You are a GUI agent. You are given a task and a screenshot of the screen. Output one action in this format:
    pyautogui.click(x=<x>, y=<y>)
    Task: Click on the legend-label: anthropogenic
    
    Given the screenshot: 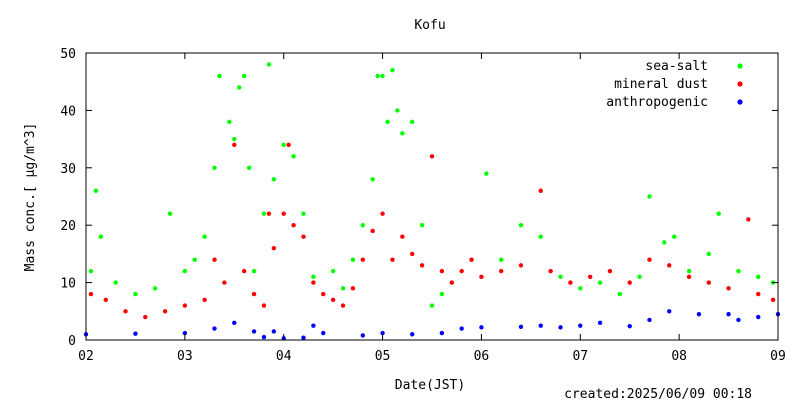 What is the action you would take?
    pyautogui.click(x=657, y=102)
    